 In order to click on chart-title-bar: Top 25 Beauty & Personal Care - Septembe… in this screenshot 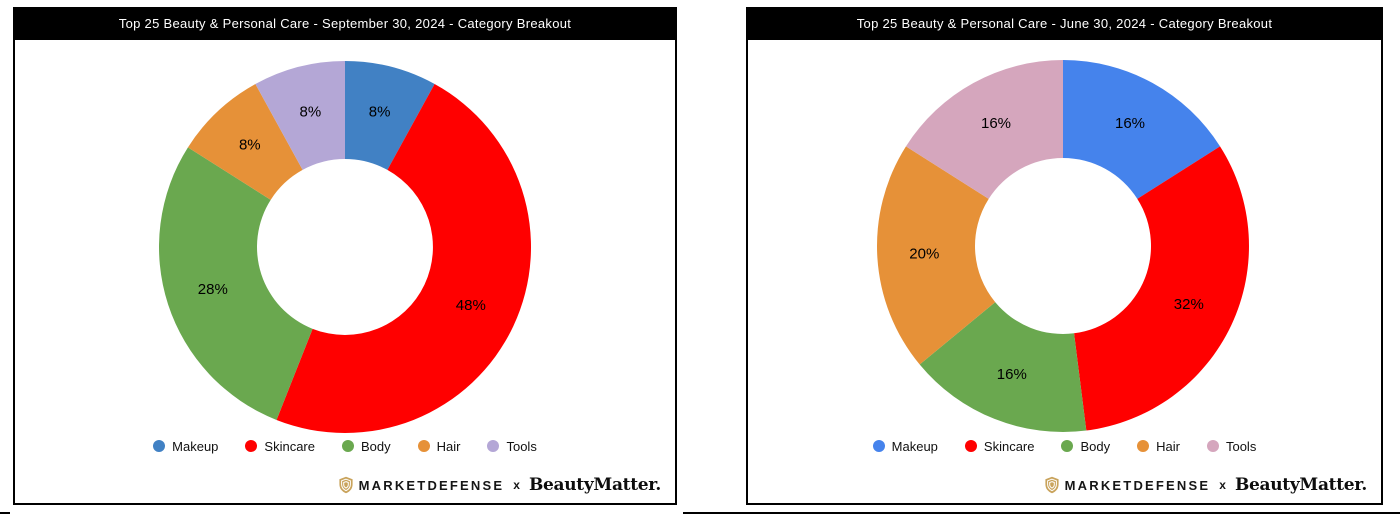, I will do `click(345, 23)`.